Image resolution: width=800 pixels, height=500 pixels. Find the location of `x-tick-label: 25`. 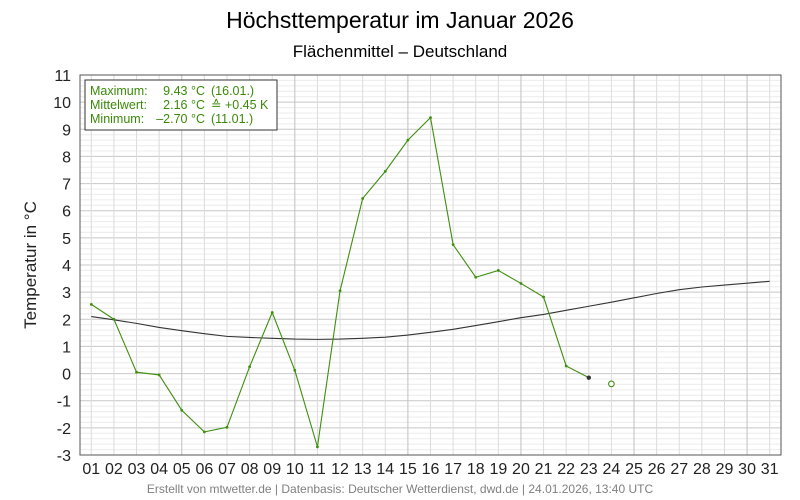

x-tick-label: 25 is located at coordinates (634, 469).